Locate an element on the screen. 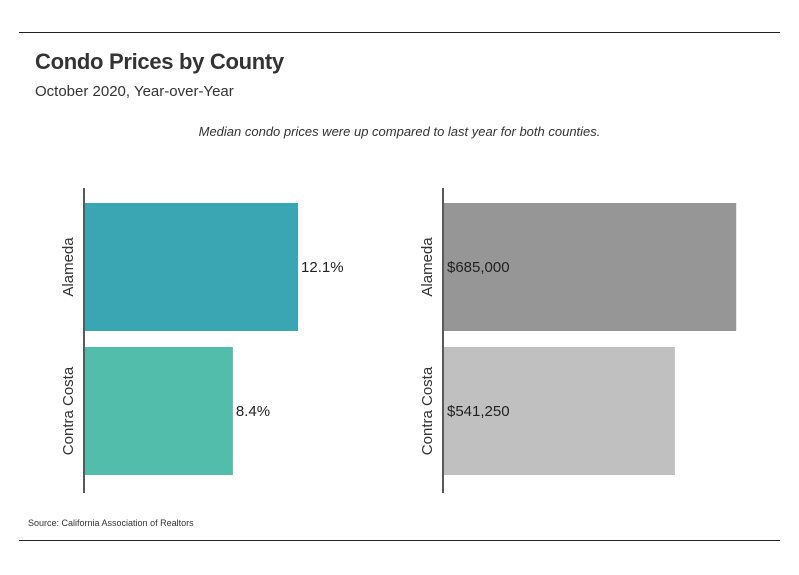  data-label: $685,000 is located at coordinates (478, 267).